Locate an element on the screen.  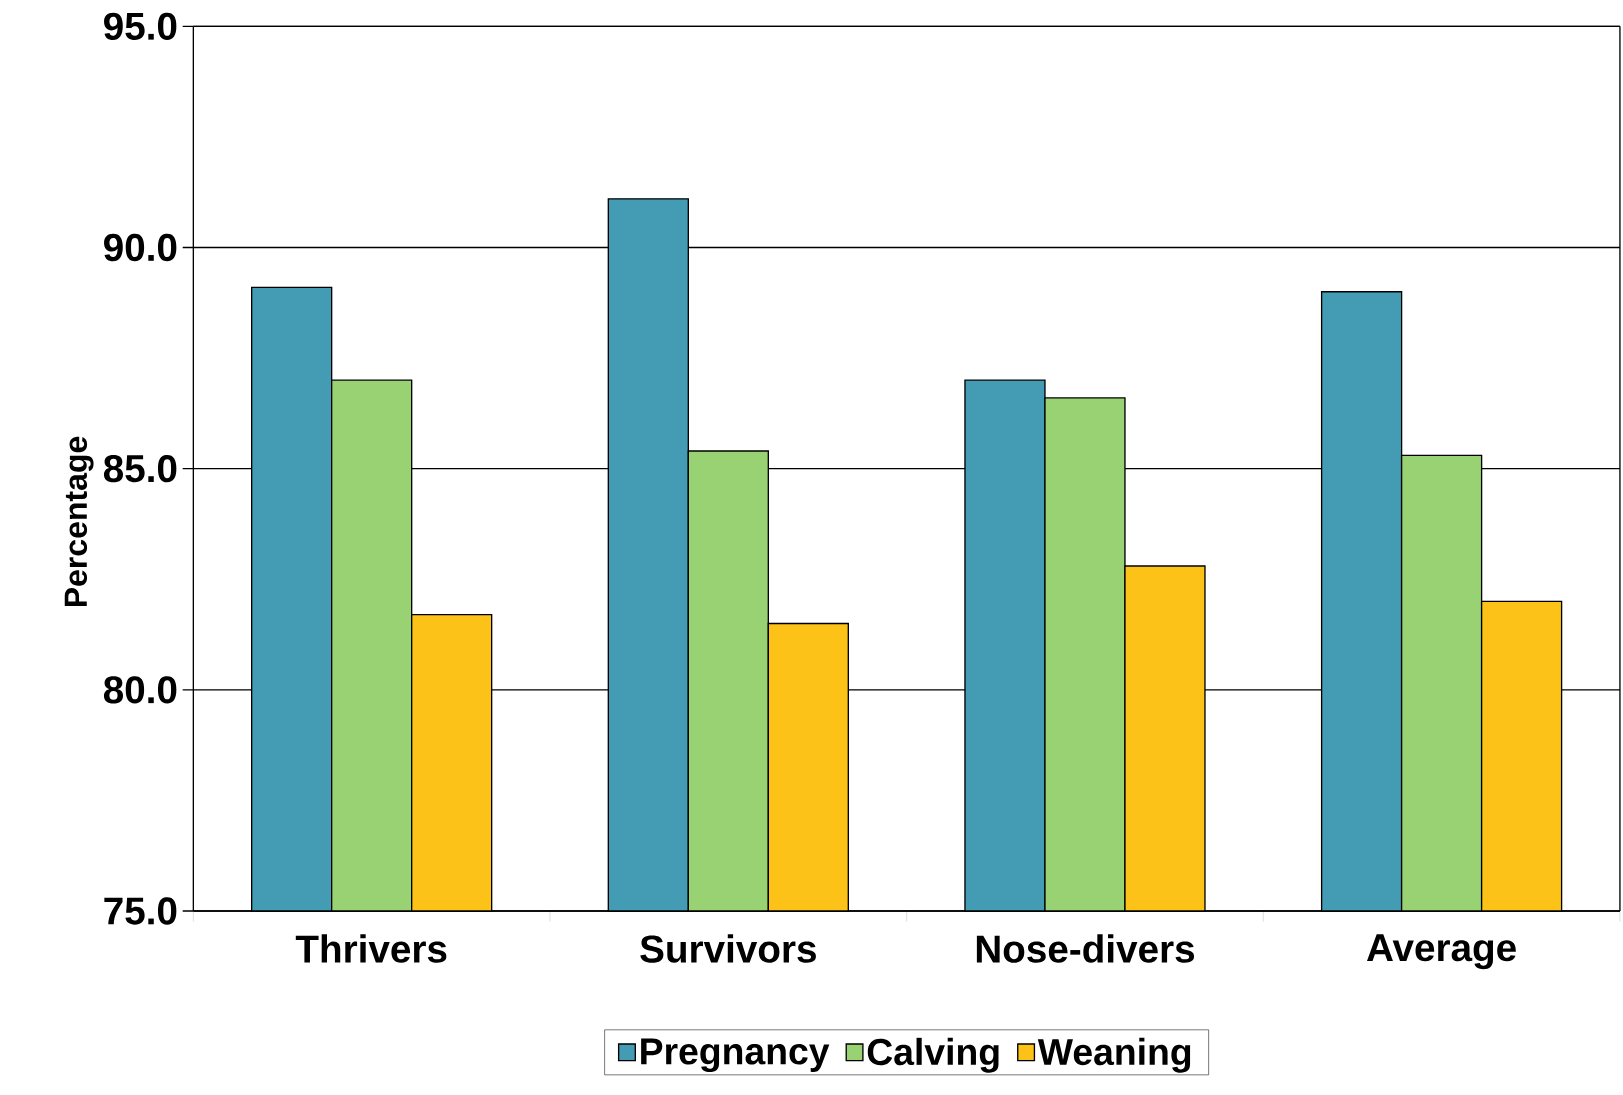
legend-label: Weaning is located at coordinates (1114, 1055).